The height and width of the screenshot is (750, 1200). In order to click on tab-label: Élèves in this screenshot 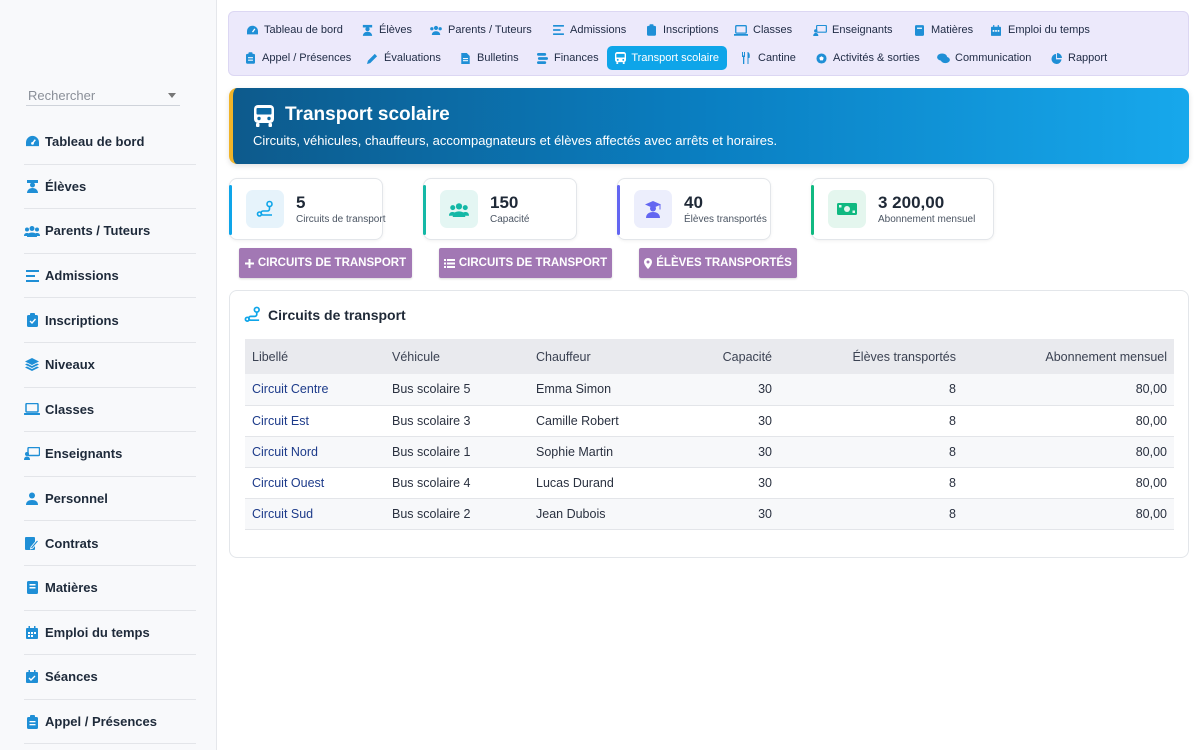, I will do `click(396, 30)`.